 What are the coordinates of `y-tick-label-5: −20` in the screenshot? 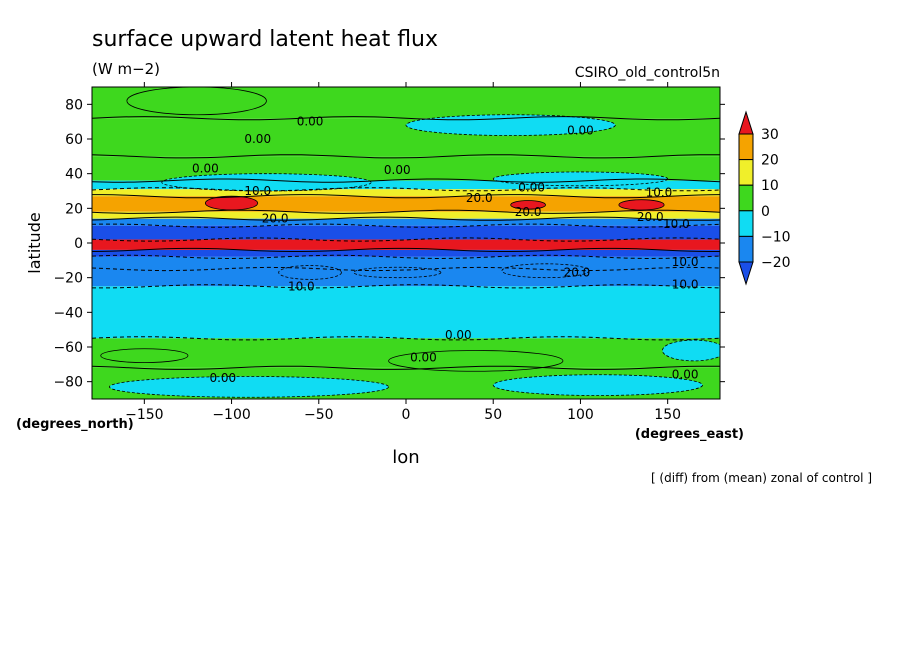 It's located at (68, 279).